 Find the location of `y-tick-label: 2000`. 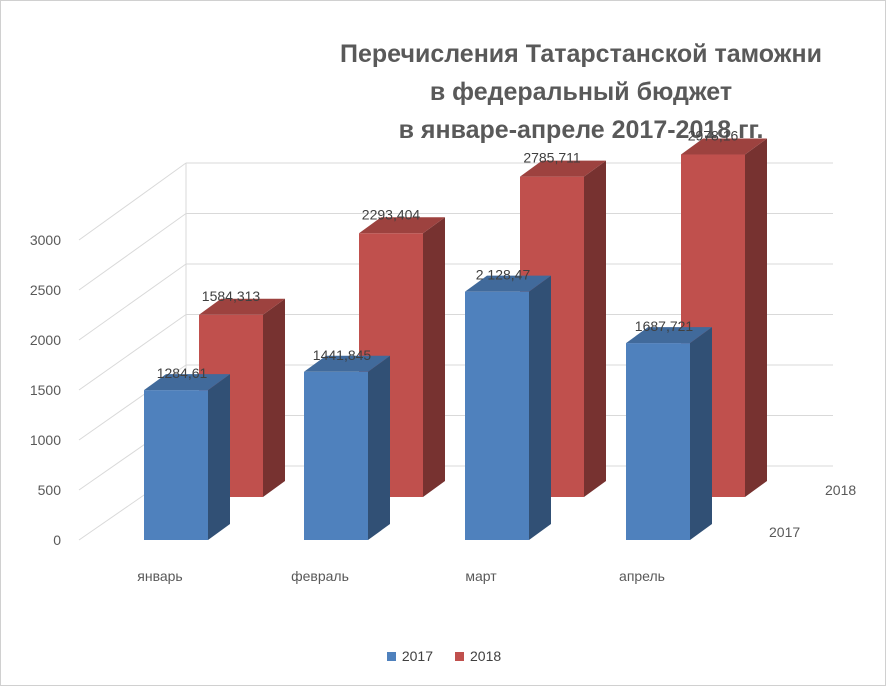

y-tick-label: 2000 is located at coordinates (45, 340).